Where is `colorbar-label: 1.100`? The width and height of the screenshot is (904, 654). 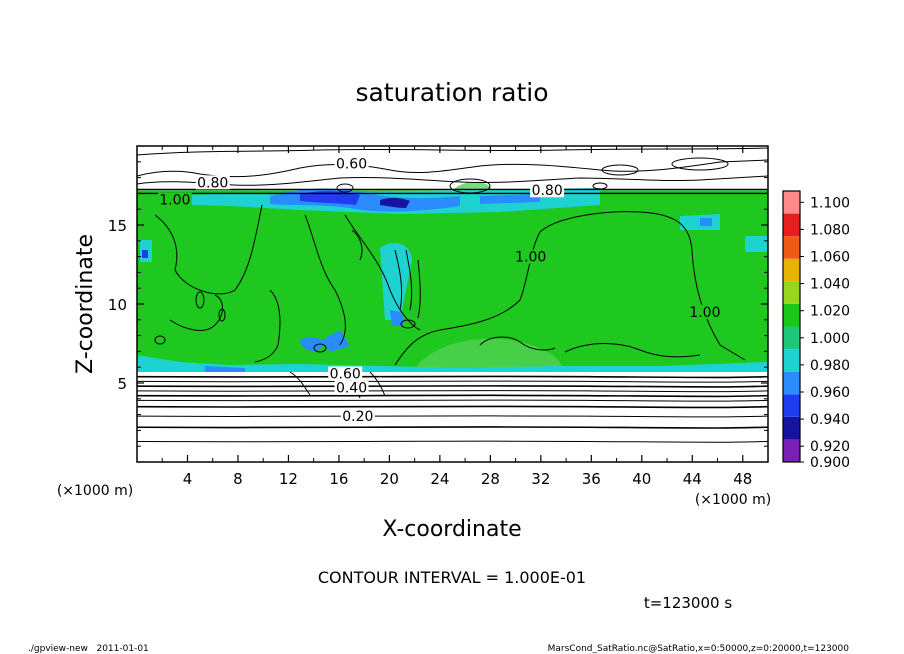 colorbar-label: 1.100 is located at coordinates (830, 203).